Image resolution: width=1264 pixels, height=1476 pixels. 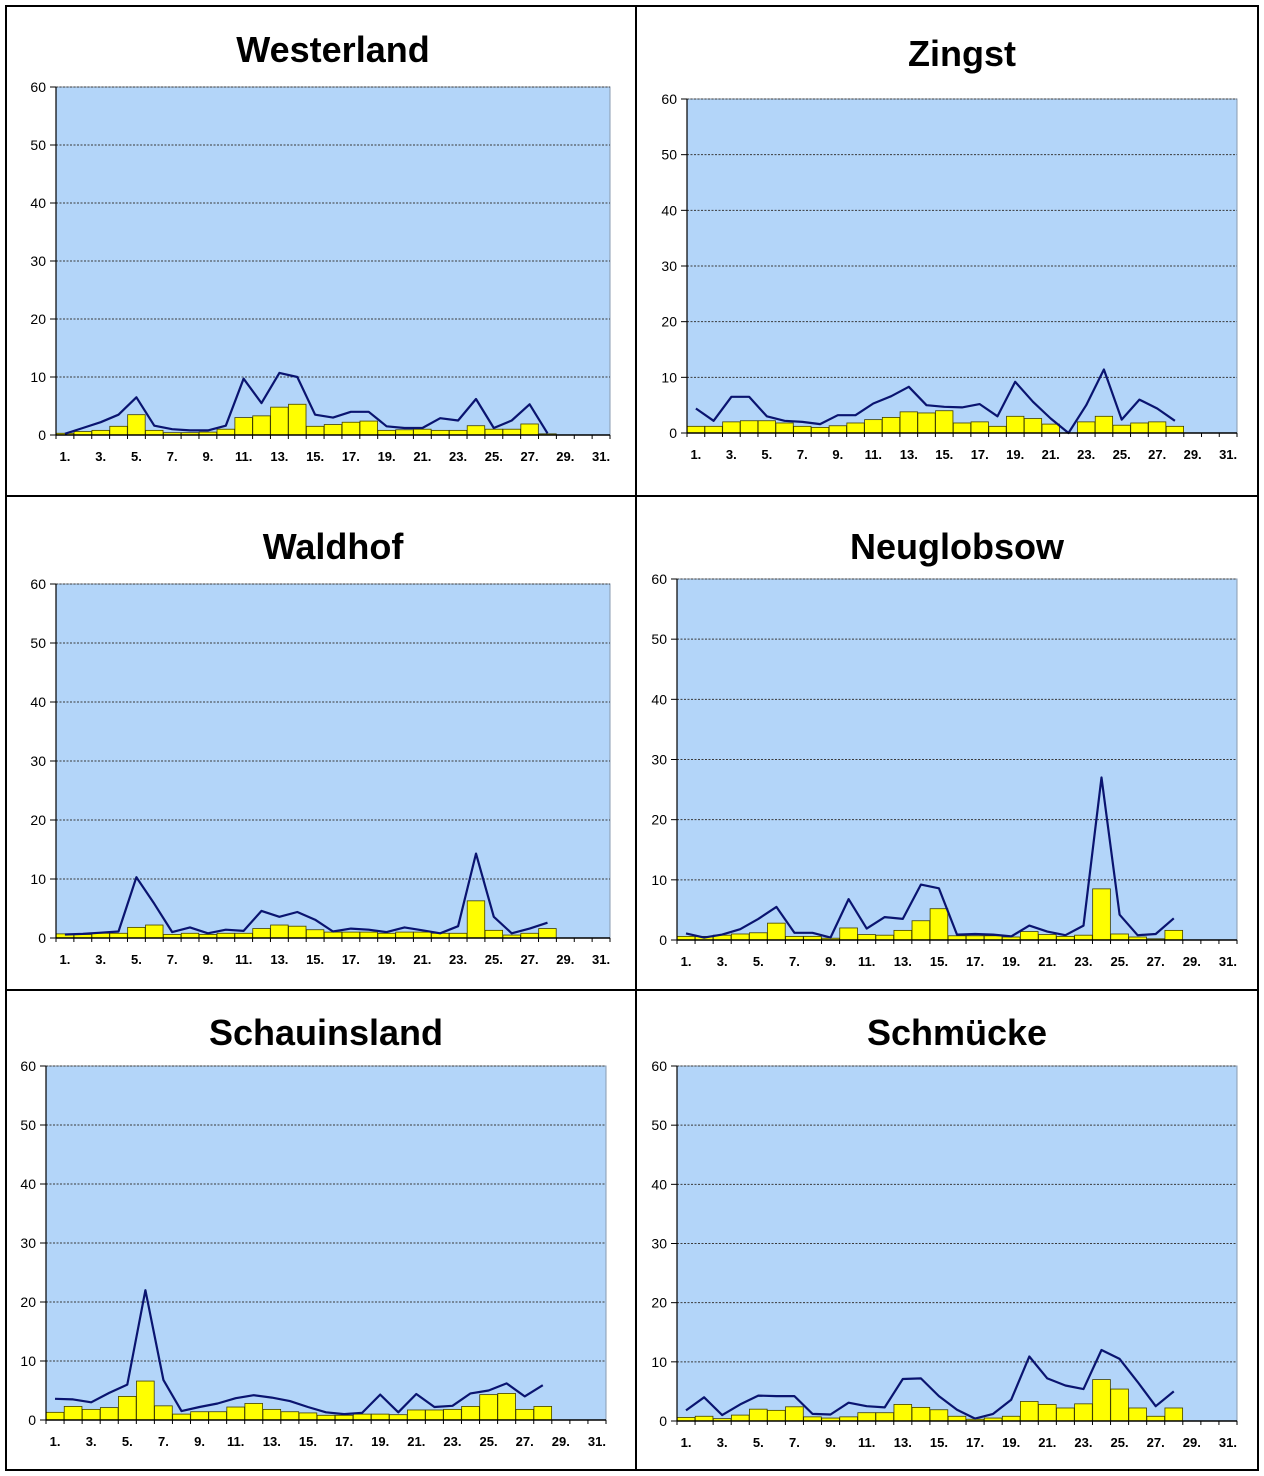 I want to click on table-border-row1, so click(x=632, y=496).